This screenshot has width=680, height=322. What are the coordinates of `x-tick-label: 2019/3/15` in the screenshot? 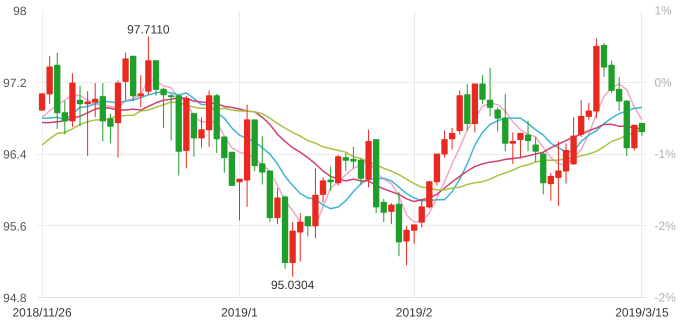 It's located at (642, 313).